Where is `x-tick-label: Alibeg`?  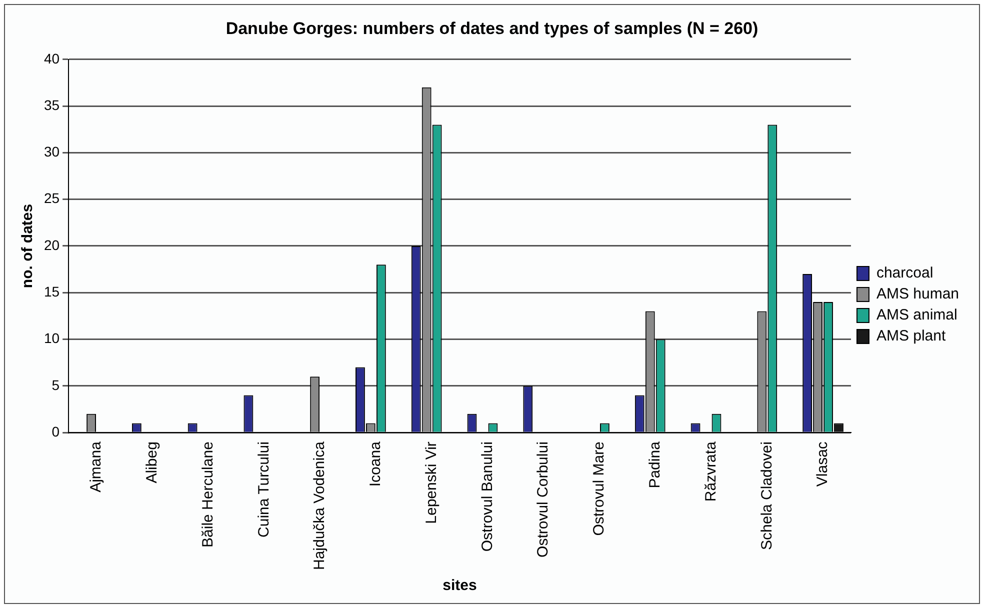
x-tick-label: Alibeg is located at coordinates (152, 463).